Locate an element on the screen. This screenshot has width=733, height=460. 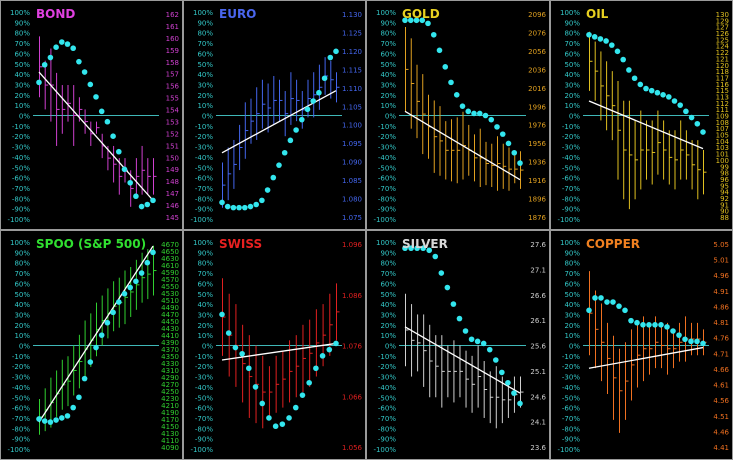
right-axis-tick-label: 151 is located at coordinates (172, 146).